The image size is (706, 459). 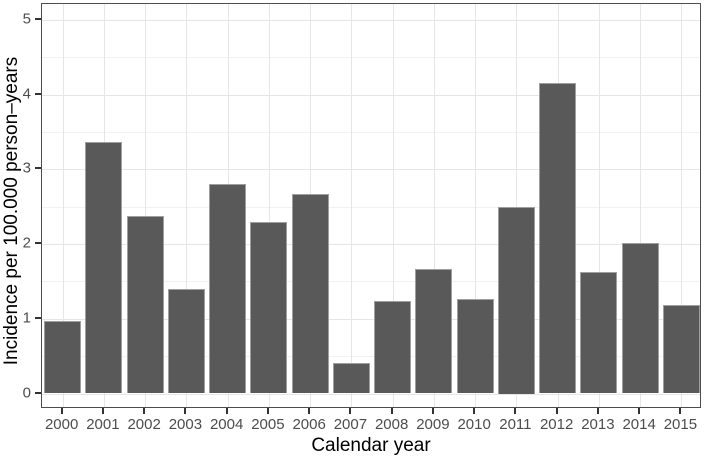 I want to click on x-tick-label: 2007, so click(x=350, y=424).